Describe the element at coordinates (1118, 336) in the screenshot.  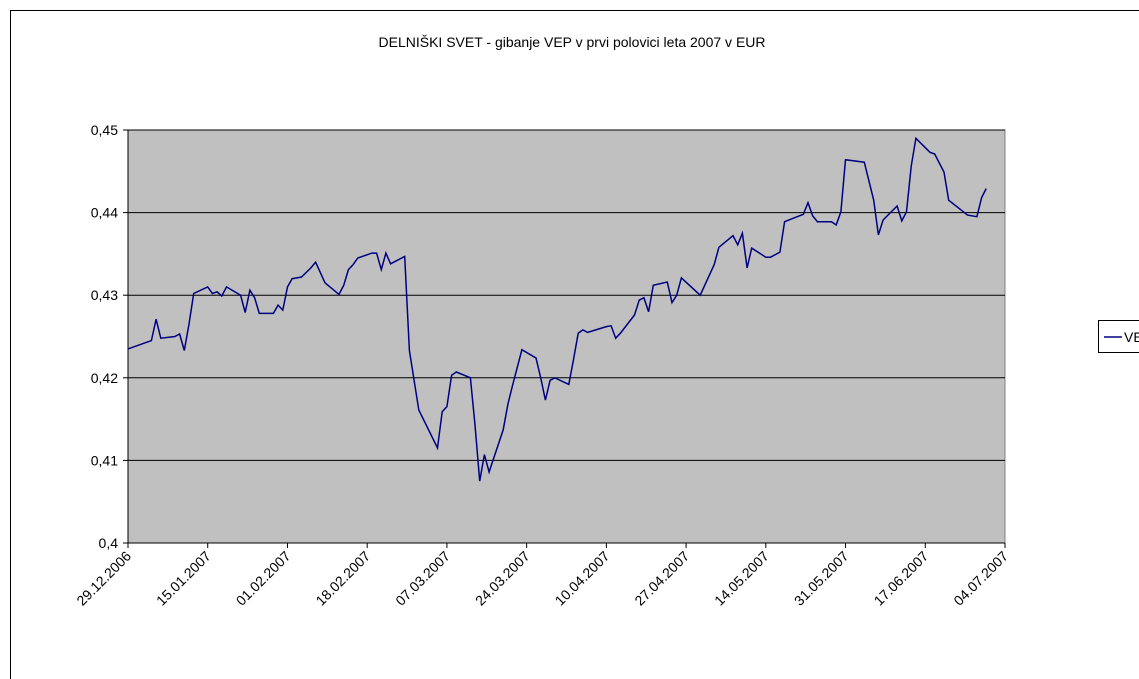
I see `legend: VEP` at that location.